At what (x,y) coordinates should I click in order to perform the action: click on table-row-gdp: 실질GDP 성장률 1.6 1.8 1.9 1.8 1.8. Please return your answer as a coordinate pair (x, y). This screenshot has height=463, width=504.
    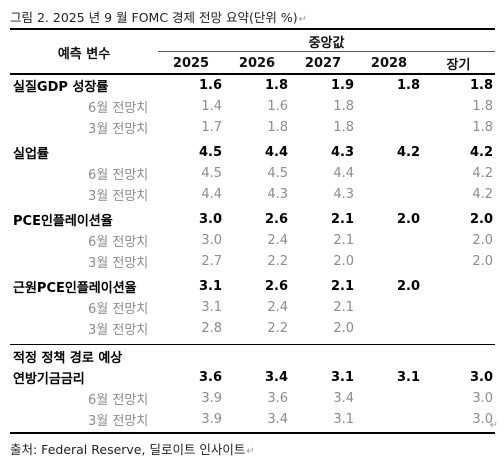
    Looking at the image, I should click on (252, 85).